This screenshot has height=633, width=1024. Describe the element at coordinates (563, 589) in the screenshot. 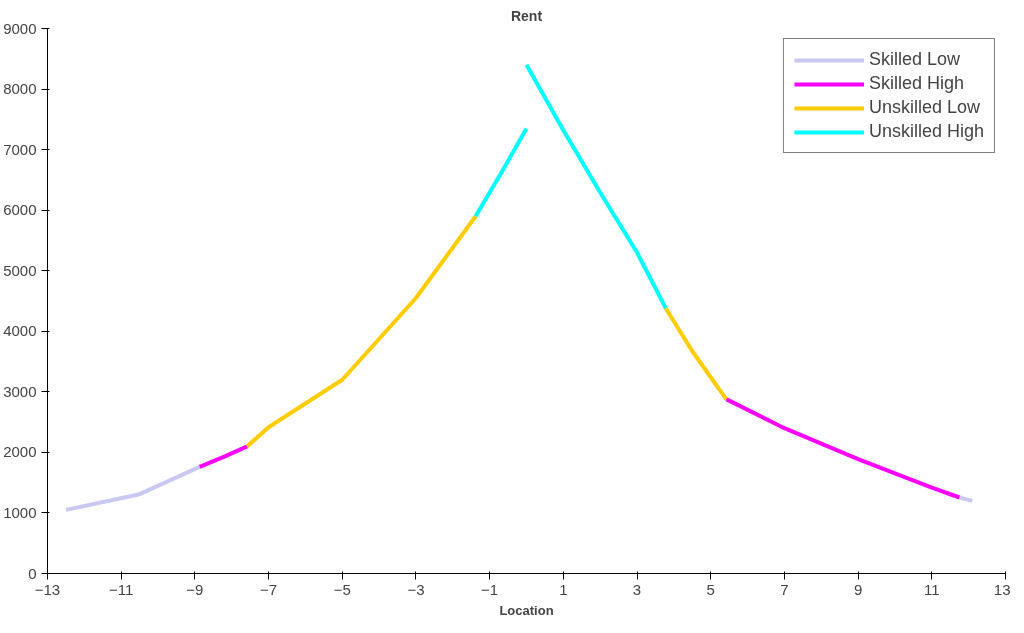

I see `x-tick-label: 1` at that location.